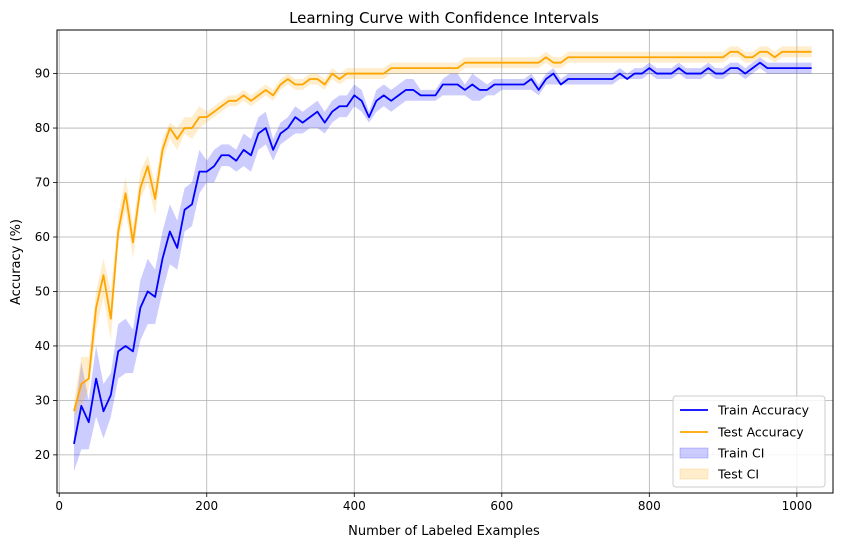 Image resolution: width=841 pixels, height=547 pixels. Describe the element at coordinates (444, 531) in the screenshot. I see `x-axis-label: Number of Labeled Examples` at that location.